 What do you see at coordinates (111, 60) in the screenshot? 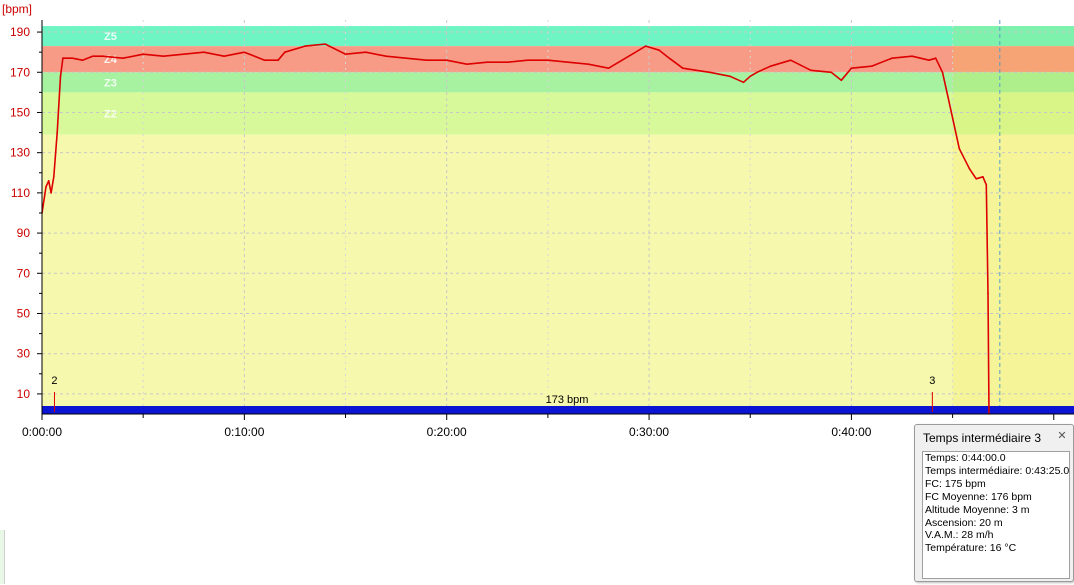
I see `zone-label-z4: Z4` at bounding box center [111, 60].